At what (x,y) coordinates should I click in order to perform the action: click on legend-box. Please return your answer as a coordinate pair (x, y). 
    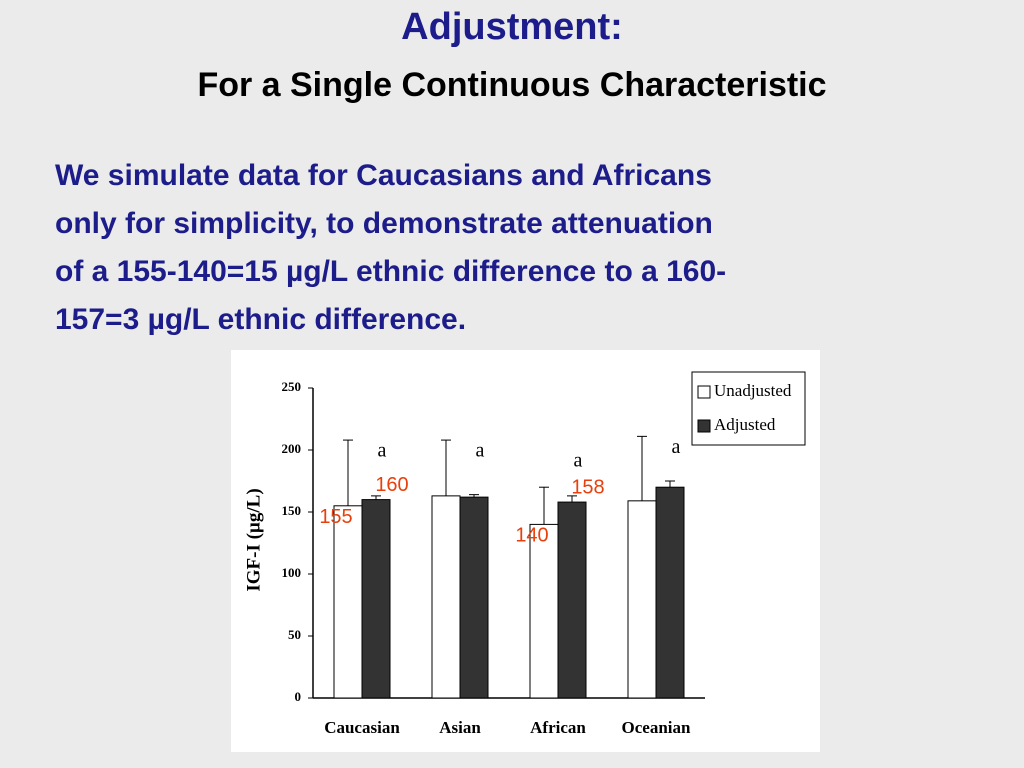
    Looking at the image, I should click on (748, 408).